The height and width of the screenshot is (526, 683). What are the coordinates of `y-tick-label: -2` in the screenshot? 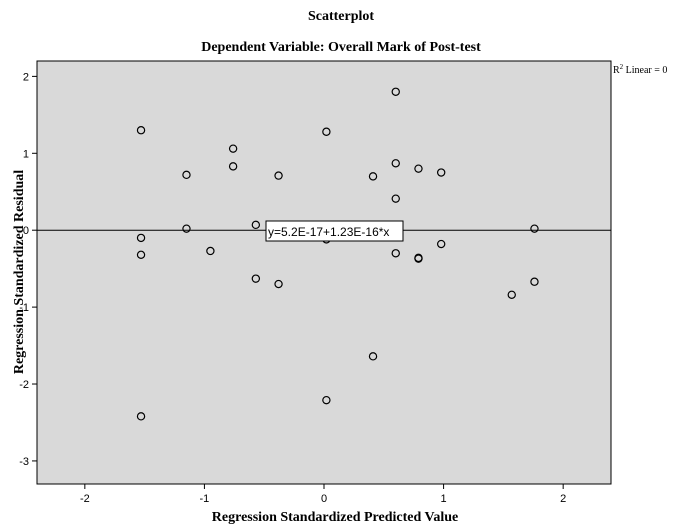 It's located at (24, 385).